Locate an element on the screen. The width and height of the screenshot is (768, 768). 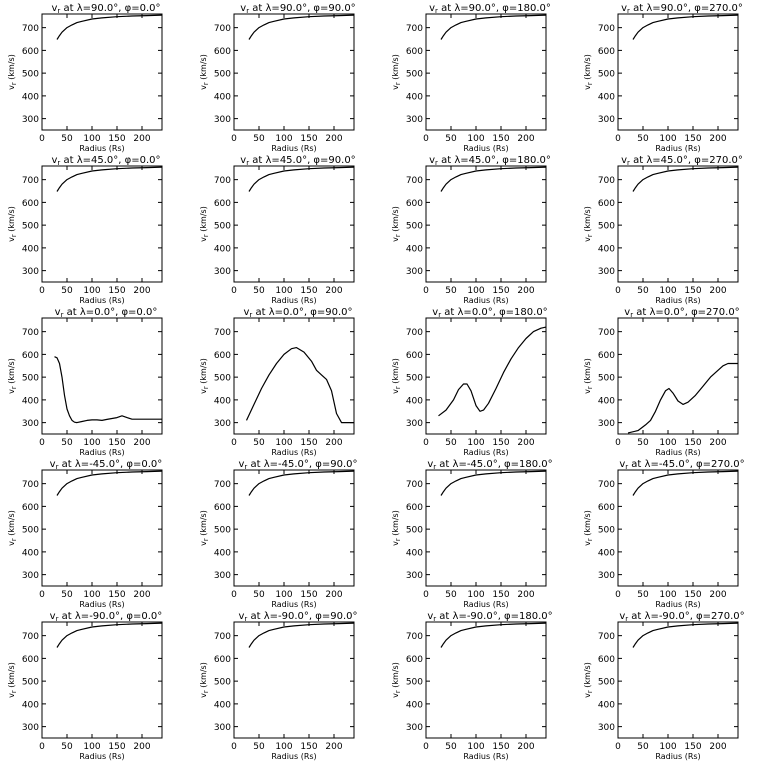
chart-title: vr at λ=90.0°, φ=180.0° is located at coordinates (490, 9).